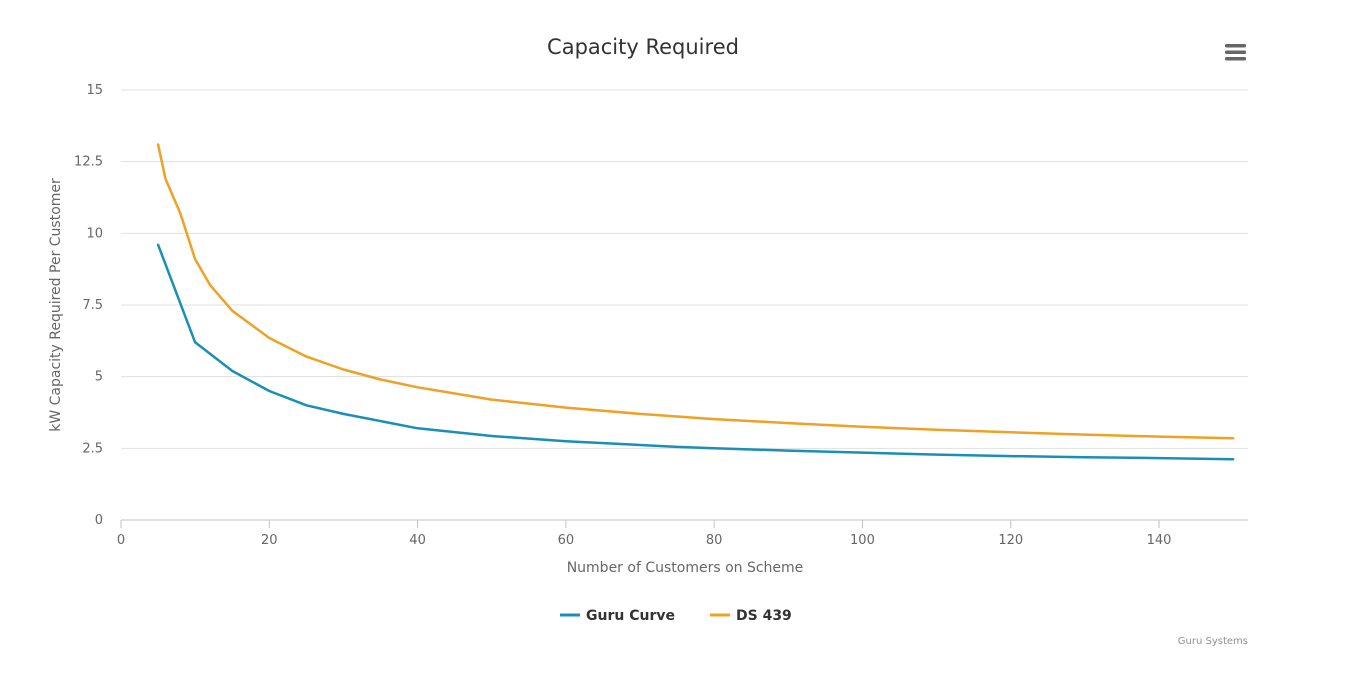 The height and width of the screenshot is (675, 1370). What do you see at coordinates (764, 616) in the screenshot?
I see `legend-label: DS 439` at bounding box center [764, 616].